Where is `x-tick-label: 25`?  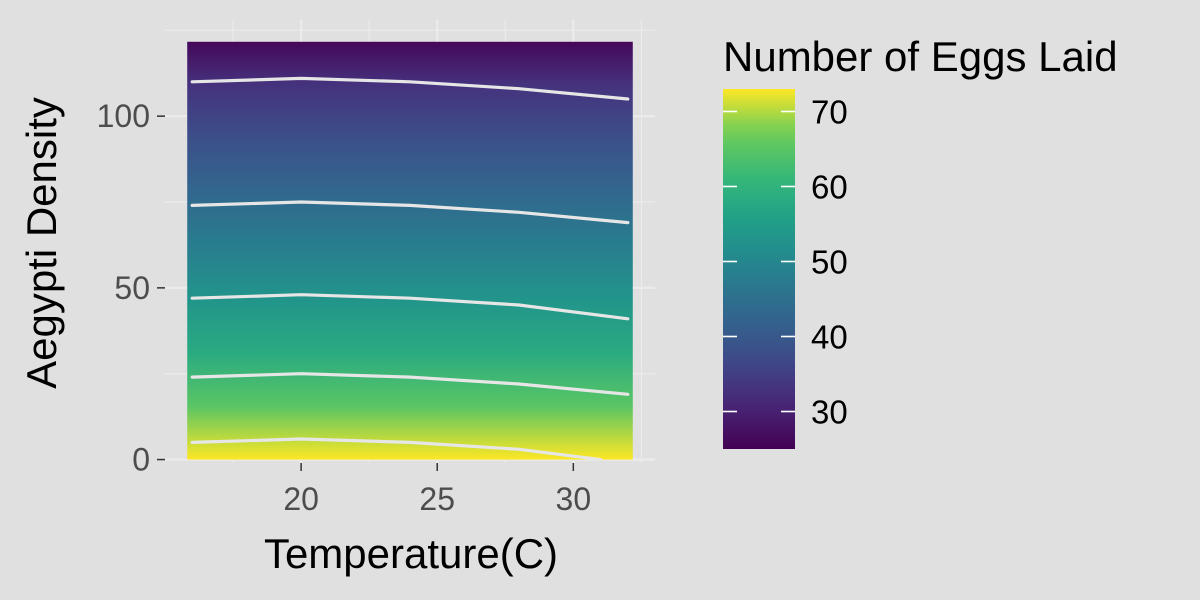
x-tick-label: 25 is located at coordinates (437, 499).